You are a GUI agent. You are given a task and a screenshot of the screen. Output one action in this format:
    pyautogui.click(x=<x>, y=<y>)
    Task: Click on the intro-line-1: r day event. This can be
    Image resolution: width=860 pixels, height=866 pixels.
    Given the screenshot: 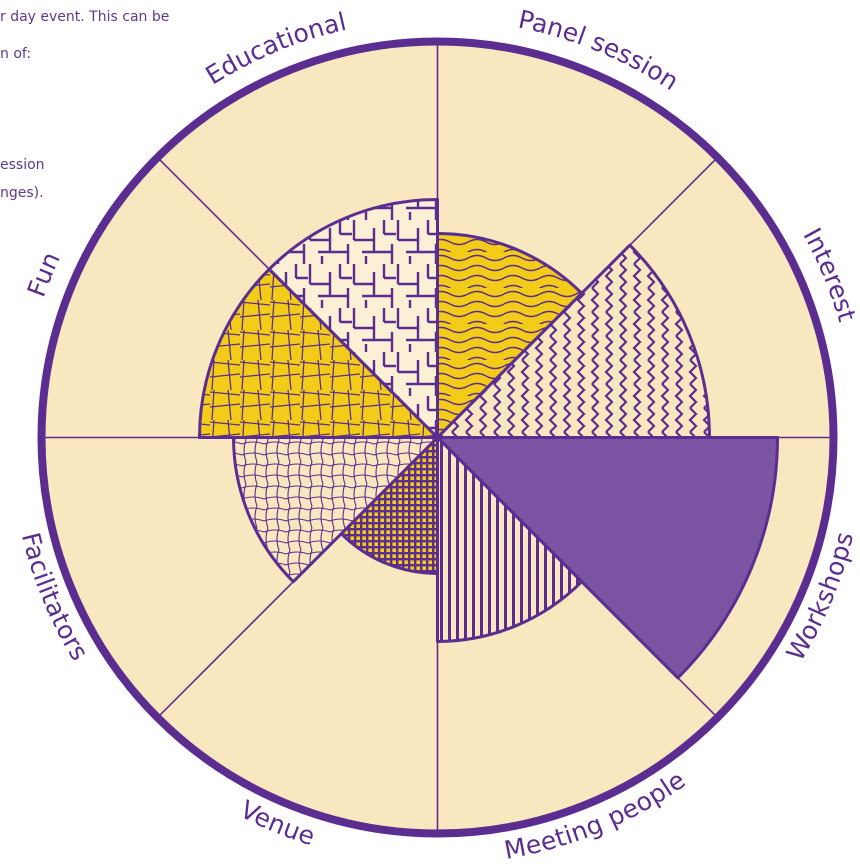 What is the action you would take?
    pyautogui.click(x=85, y=17)
    